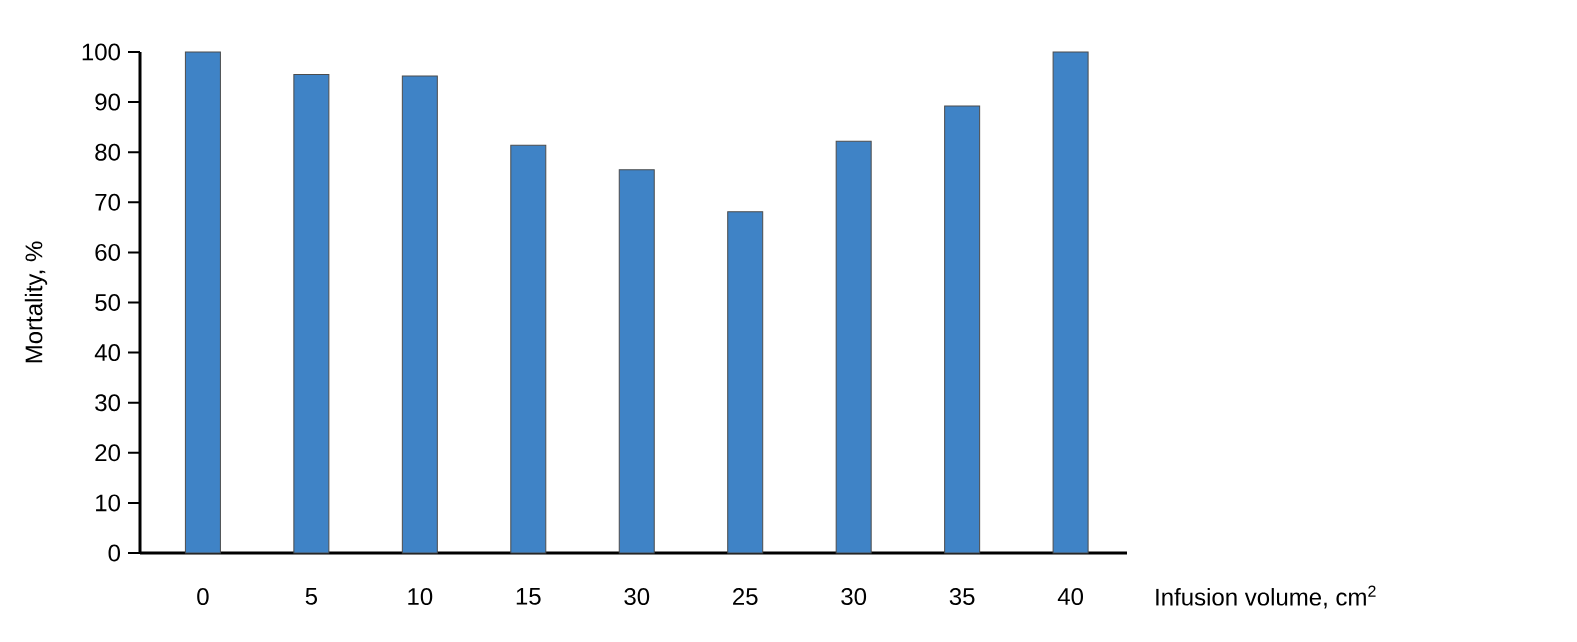 The height and width of the screenshot is (642, 1577). What do you see at coordinates (420, 597) in the screenshot?
I see `x-tick-label: 10` at bounding box center [420, 597].